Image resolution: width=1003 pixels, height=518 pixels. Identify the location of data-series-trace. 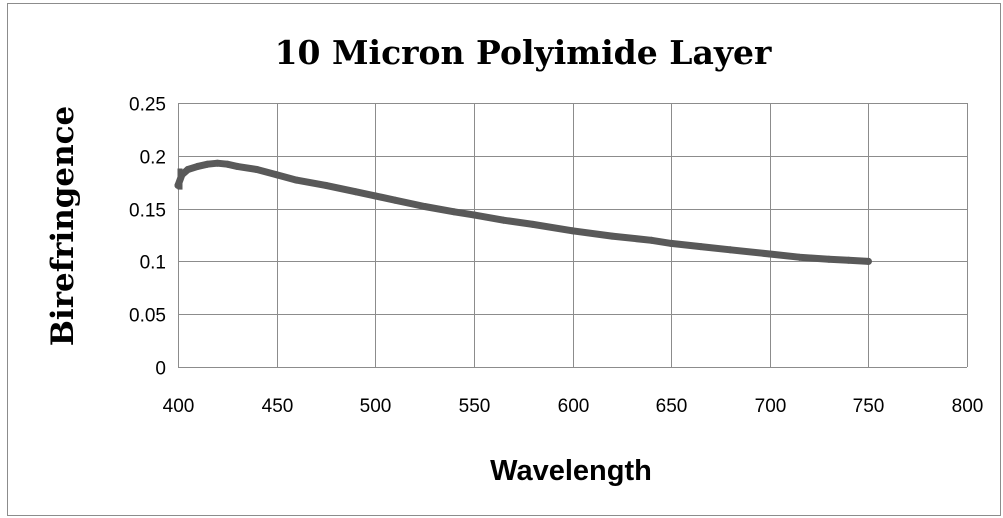
(523, 212).